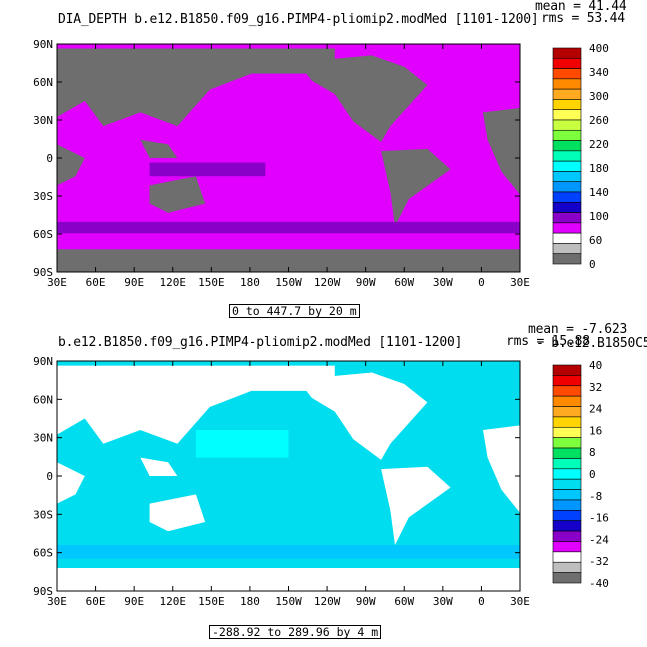 This screenshot has width=647, height=647. What do you see at coordinates (595, 387) in the screenshot?
I see `colorbar-label: 32` at bounding box center [595, 387].